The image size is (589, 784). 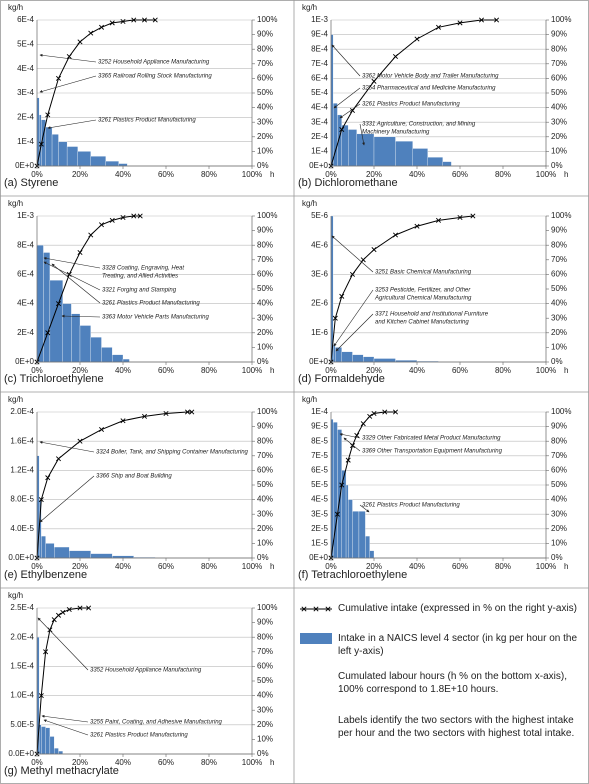 What do you see at coordinates (140, 277) in the screenshot?
I see `annotation: Treating, and Allied Activities` at bounding box center [140, 277].